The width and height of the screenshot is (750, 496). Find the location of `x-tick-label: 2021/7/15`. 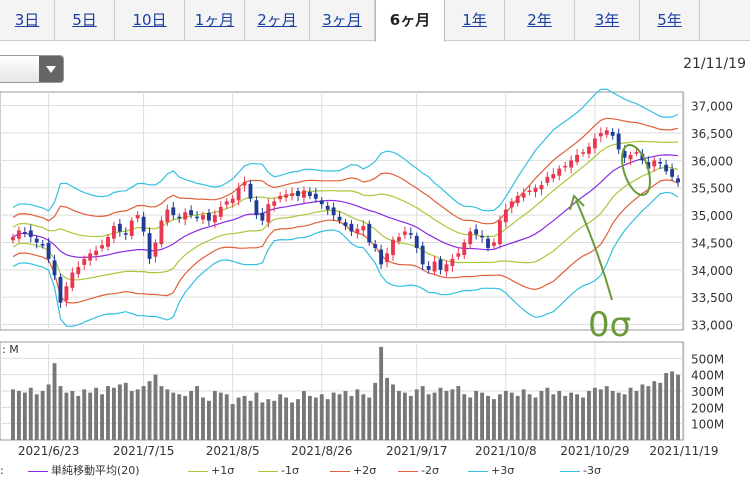

x-tick-label: 2021/7/15 is located at coordinates (144, 451).